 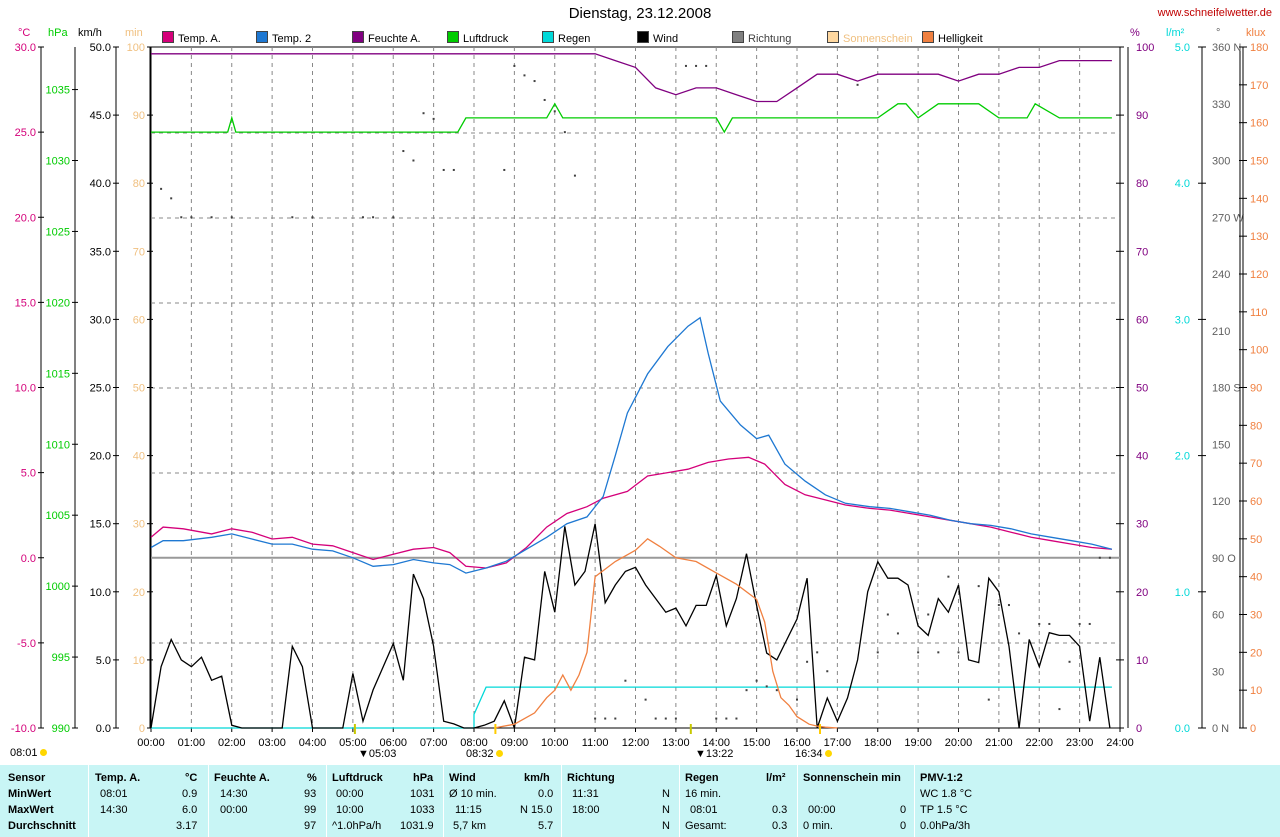 I want to click on series-line-feuchte-a, so click(x=631, y=78).